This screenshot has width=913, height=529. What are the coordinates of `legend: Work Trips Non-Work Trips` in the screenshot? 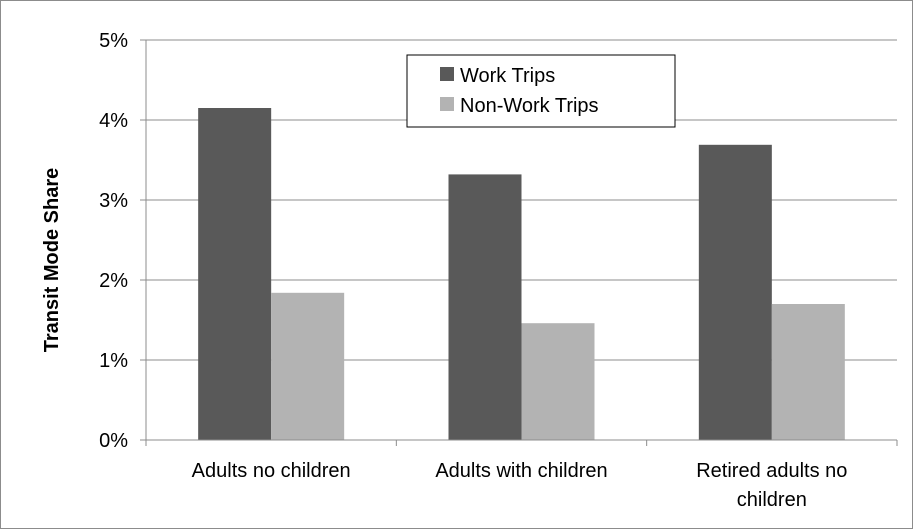 It's located at (541, 91).